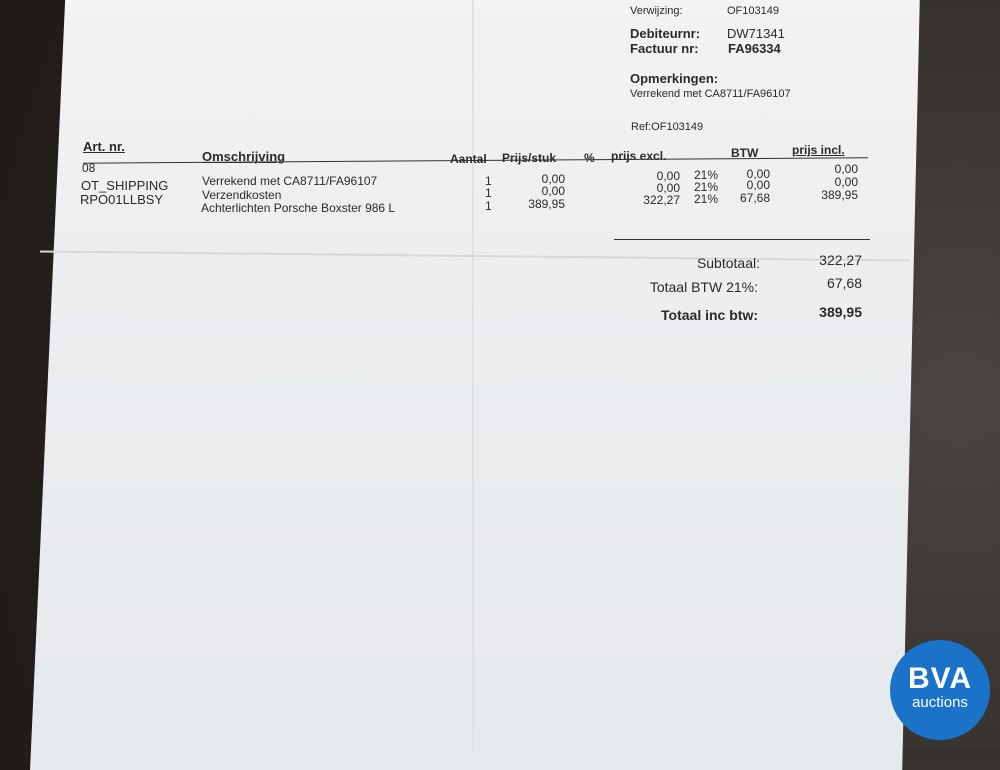  I want to click on grand-total-label: Totaal inc btw:, so click(709, 315).